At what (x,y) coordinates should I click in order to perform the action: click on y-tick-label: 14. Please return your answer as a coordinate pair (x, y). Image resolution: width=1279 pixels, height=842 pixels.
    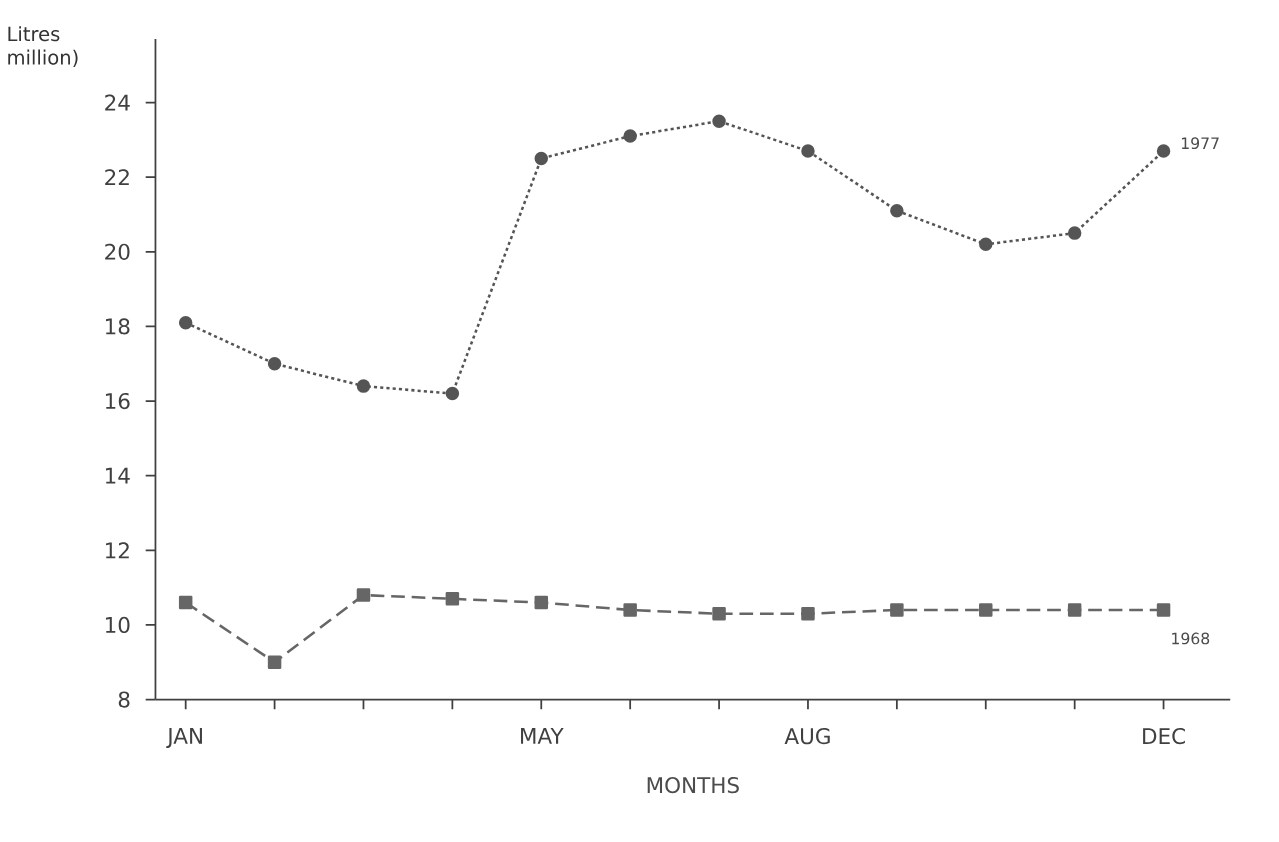
    Looking at the image, I should click on (117, 475).